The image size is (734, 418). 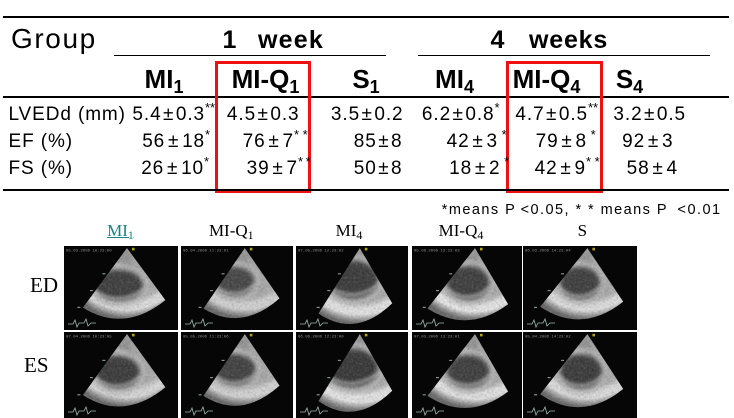 What do you see at coordinates (437, 338) in the screenshot?
I see `svg-text: 07.03.2006 13:23:01` at bounding box center [437, 338].